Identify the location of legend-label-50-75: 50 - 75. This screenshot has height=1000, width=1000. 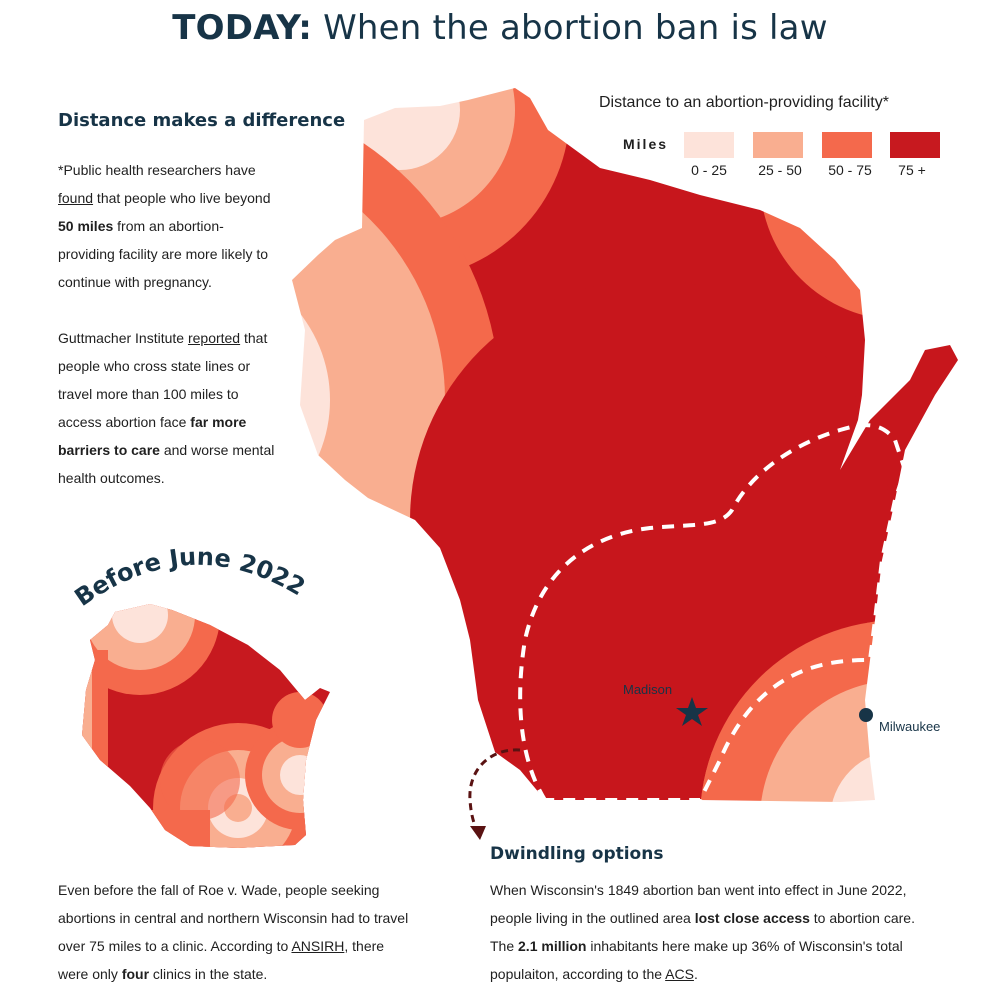
(850, 170).